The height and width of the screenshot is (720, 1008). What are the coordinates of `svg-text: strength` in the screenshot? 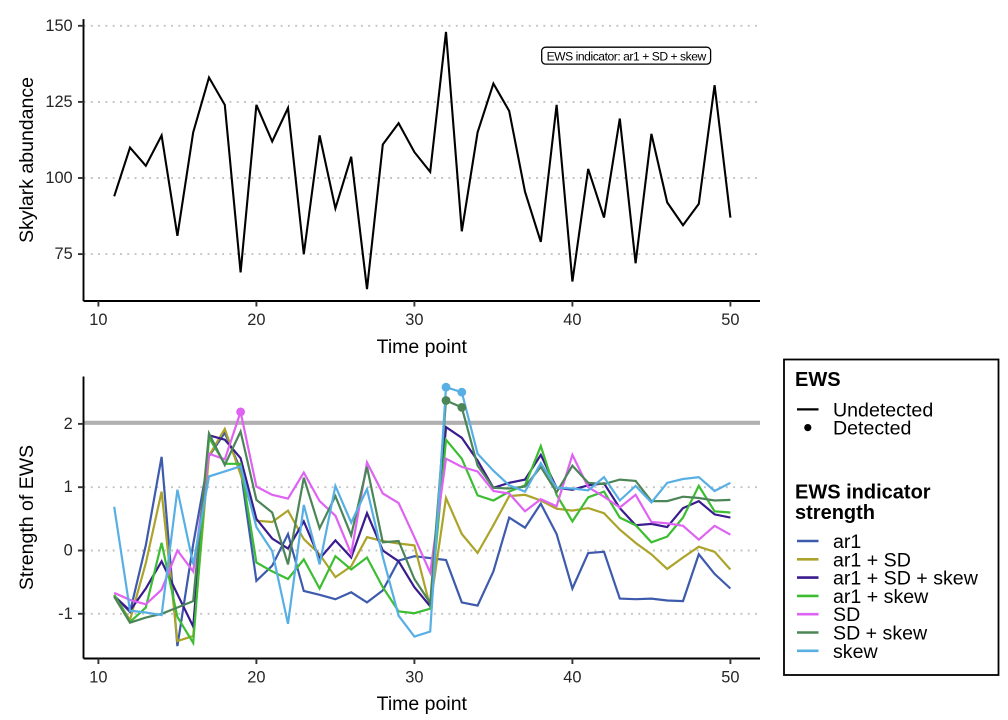 It's located at (835, 513).